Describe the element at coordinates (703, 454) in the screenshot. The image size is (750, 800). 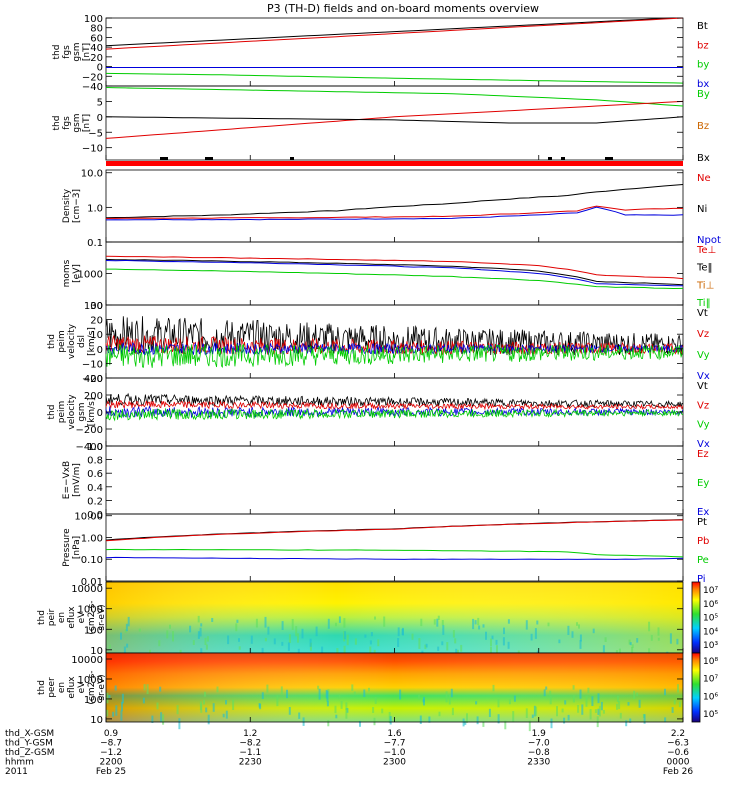
I see `legend-Ez: Ez` at that location.